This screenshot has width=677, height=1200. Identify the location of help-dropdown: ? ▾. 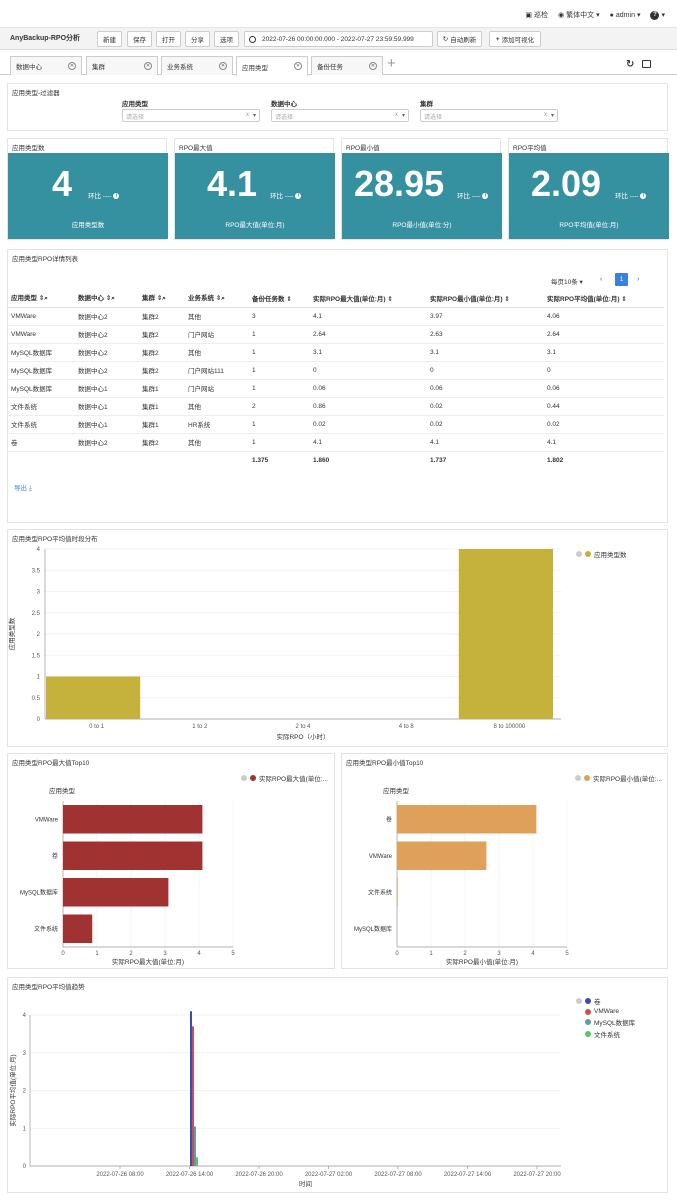
(657, 15).